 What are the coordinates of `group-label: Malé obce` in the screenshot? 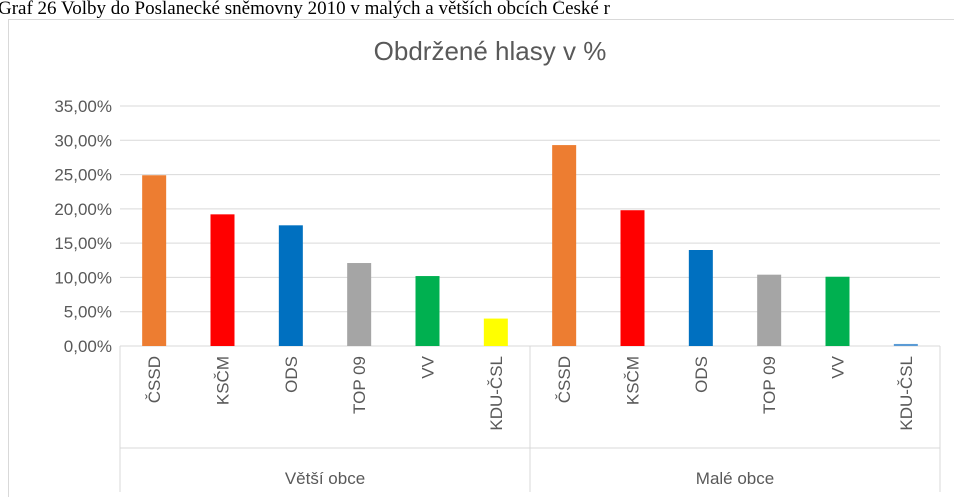 It's located at (735, 478).